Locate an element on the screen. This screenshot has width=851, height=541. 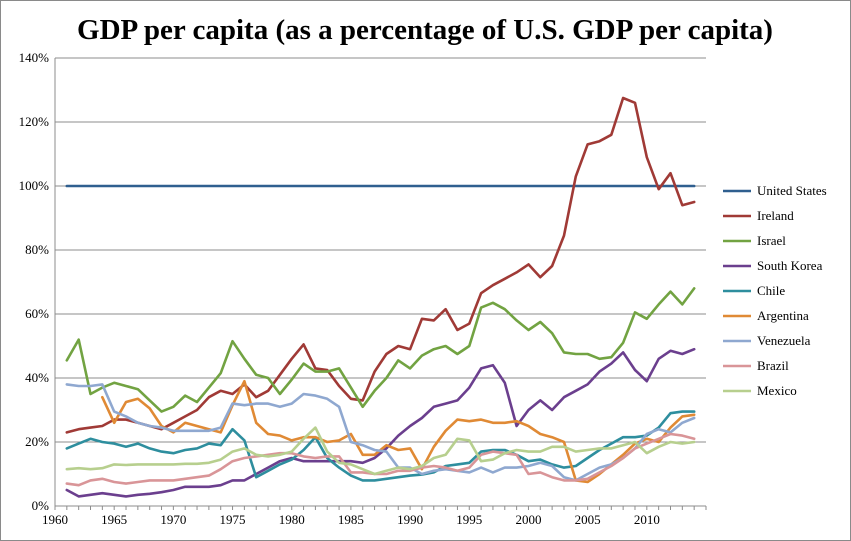
y-tick-label: 20% is located at coordinates (37, 441).